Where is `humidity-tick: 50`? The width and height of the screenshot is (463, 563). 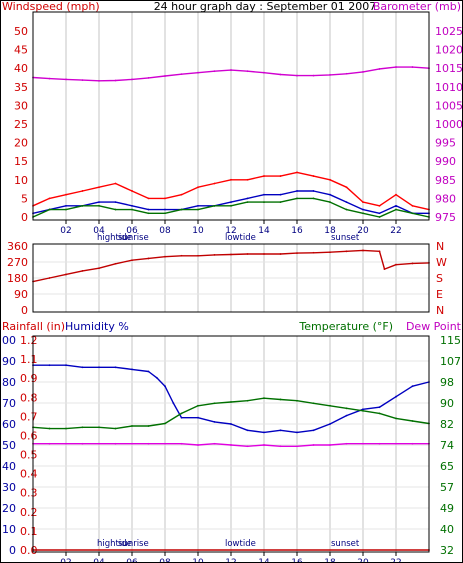
humidity-tick: 50 is located at coordinates (9, 445).